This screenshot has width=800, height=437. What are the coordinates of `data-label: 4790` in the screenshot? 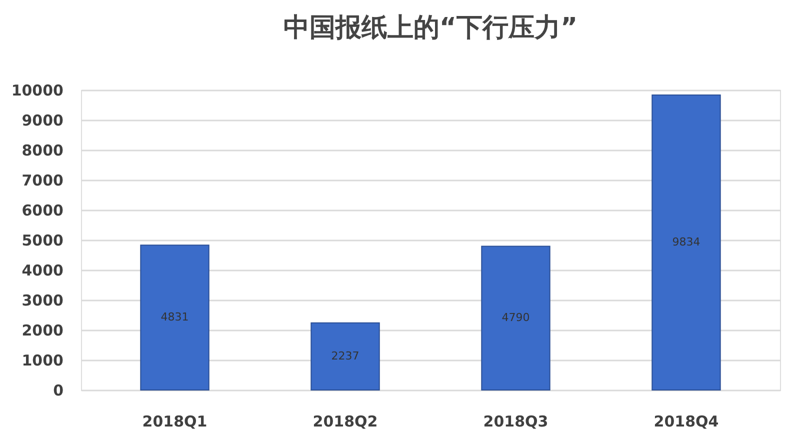 It's located at (516, 317).